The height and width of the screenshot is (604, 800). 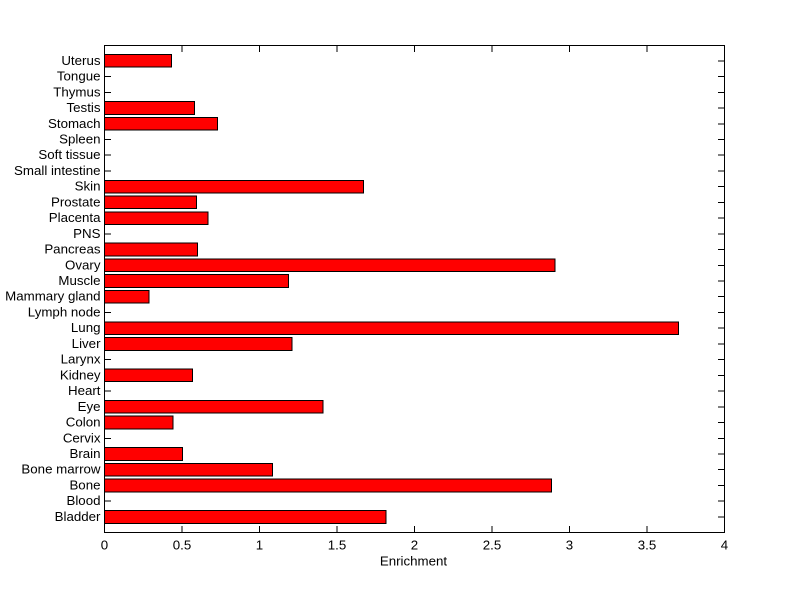 I want to click on svg-text: 0, so click(x=104, y=545).